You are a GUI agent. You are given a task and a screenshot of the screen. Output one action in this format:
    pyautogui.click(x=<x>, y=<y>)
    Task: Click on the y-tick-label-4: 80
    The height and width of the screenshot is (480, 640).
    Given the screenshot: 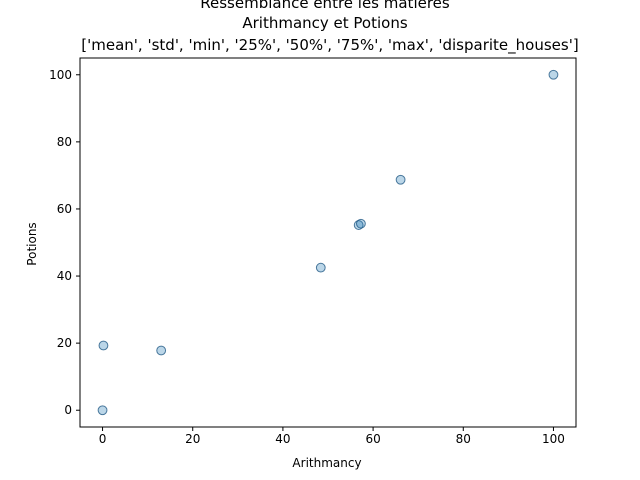 What is the action you would take?
    pyautogui.click(x=64, y=142)
    